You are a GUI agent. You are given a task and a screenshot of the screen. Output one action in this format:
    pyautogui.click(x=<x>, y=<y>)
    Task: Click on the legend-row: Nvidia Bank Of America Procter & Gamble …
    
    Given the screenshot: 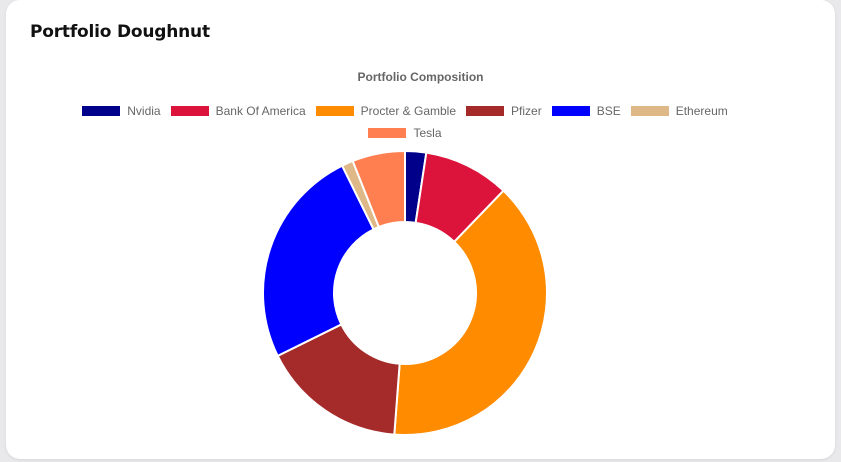 What is the action you would take?
    pyautogui.click(x=405, y=110)
    